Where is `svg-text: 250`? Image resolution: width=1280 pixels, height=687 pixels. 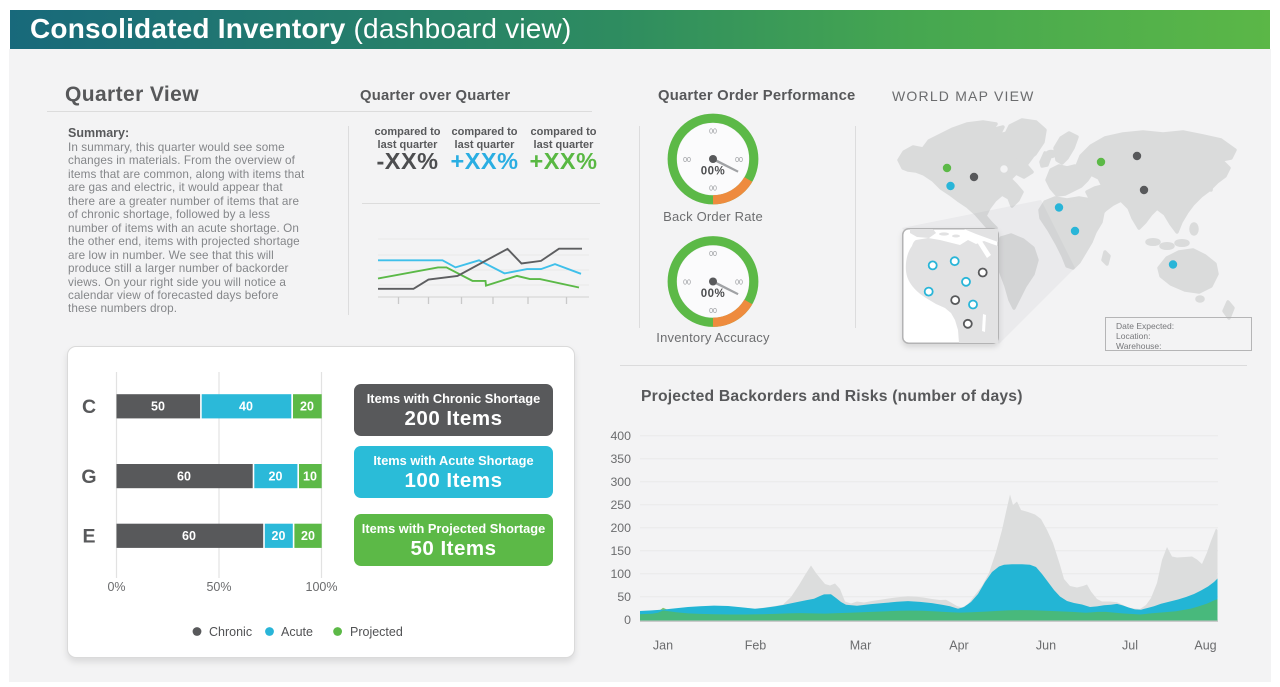
svg-text: 250 is located at coordinates (620, 505).